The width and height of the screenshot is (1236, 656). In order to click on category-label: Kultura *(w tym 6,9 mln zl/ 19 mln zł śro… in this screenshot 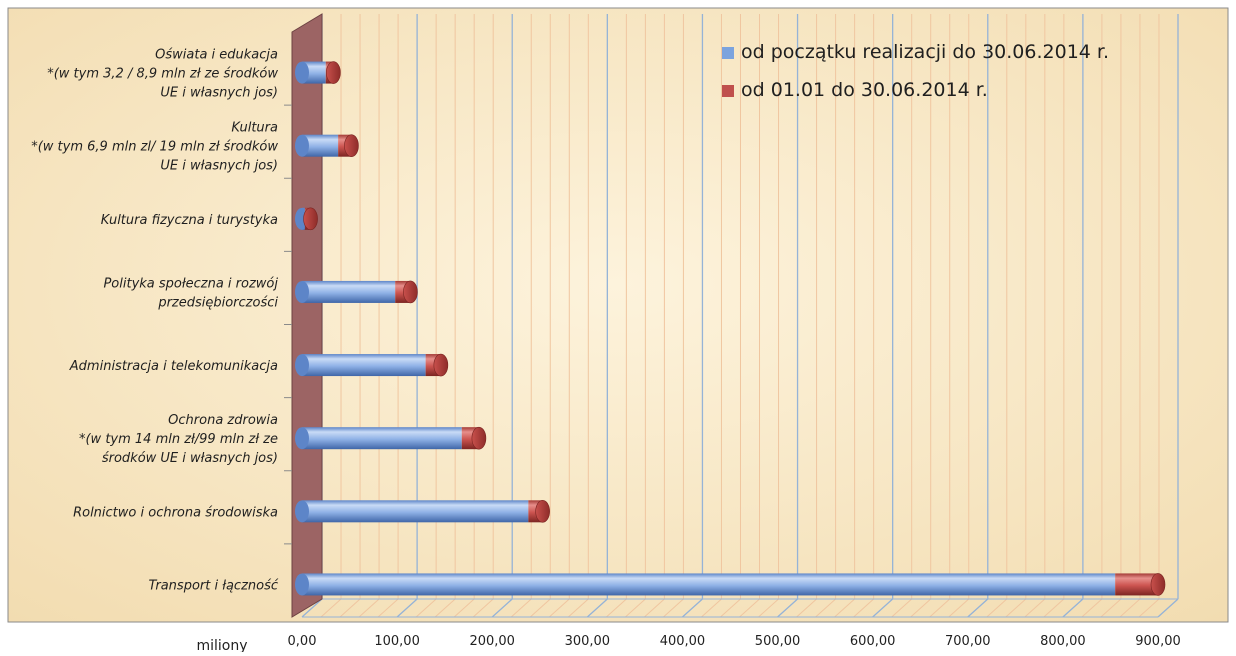, I will do `click(154, 147)`.